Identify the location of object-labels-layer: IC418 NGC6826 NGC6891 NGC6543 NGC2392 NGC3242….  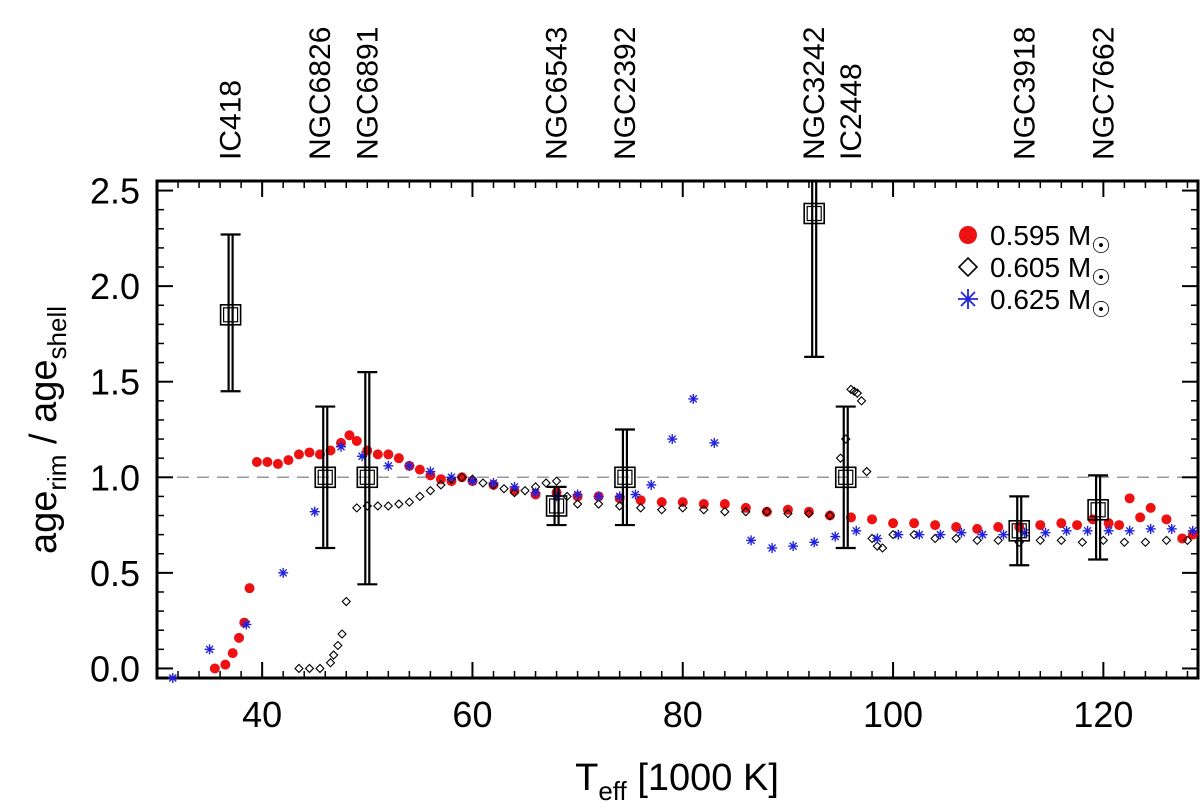
(668, 93).